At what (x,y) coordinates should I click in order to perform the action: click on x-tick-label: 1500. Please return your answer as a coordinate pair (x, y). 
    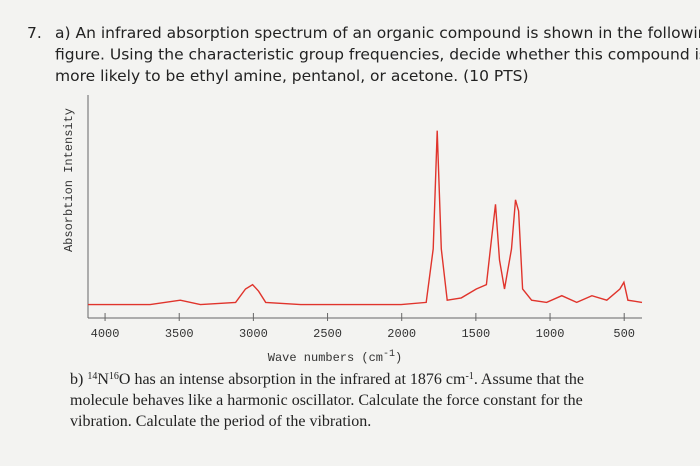
    Looking at the image, I should click on (475, 334).